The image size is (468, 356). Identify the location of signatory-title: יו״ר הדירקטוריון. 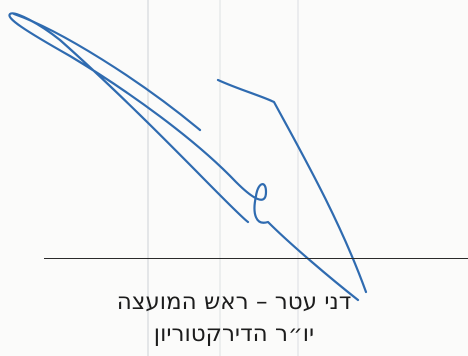
(234, 334).